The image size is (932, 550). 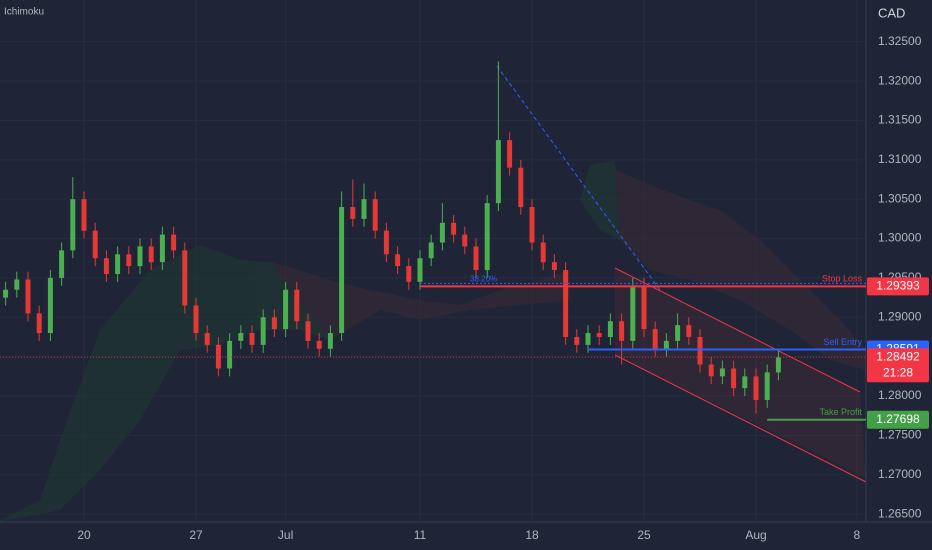 I want to click on y-tick-label: 1.31000, so click(x=900, y=159).